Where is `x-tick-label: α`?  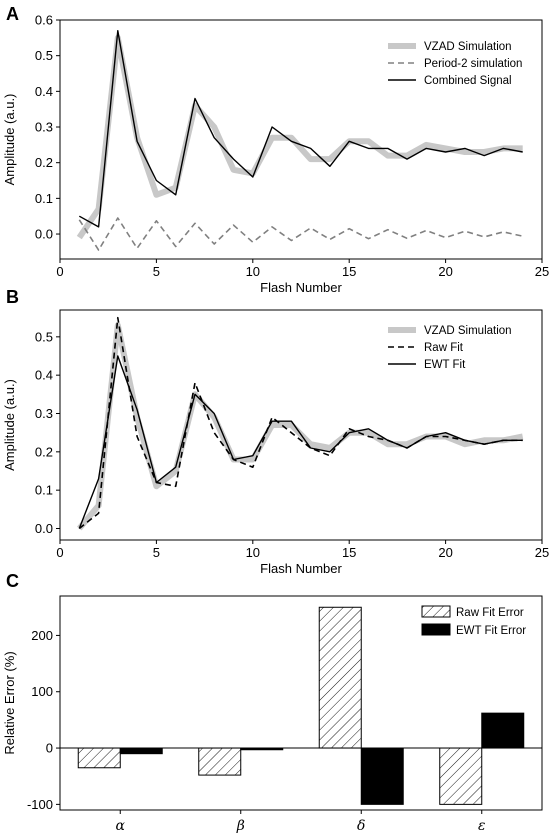
x-tick-label: α is located at coordinates (121, 826).